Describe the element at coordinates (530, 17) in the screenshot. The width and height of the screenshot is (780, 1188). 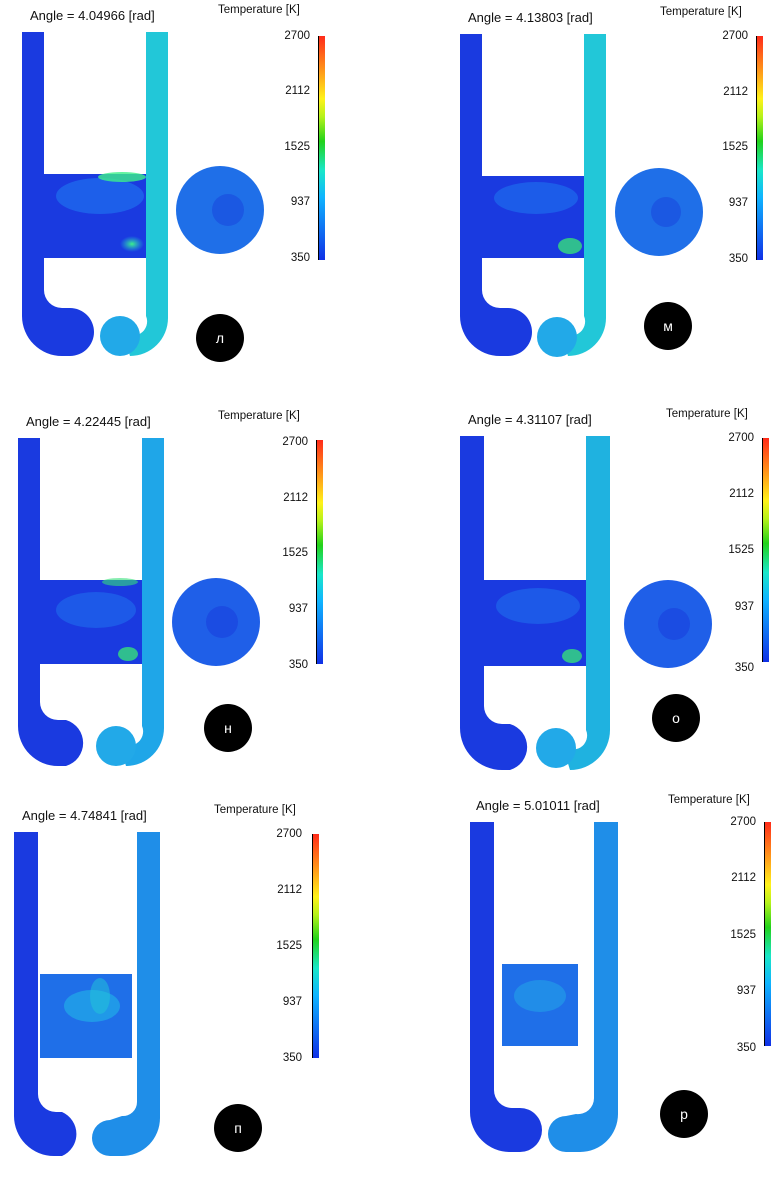
I see `angle-label: Angle = 4.13803 [rad]` at that location.